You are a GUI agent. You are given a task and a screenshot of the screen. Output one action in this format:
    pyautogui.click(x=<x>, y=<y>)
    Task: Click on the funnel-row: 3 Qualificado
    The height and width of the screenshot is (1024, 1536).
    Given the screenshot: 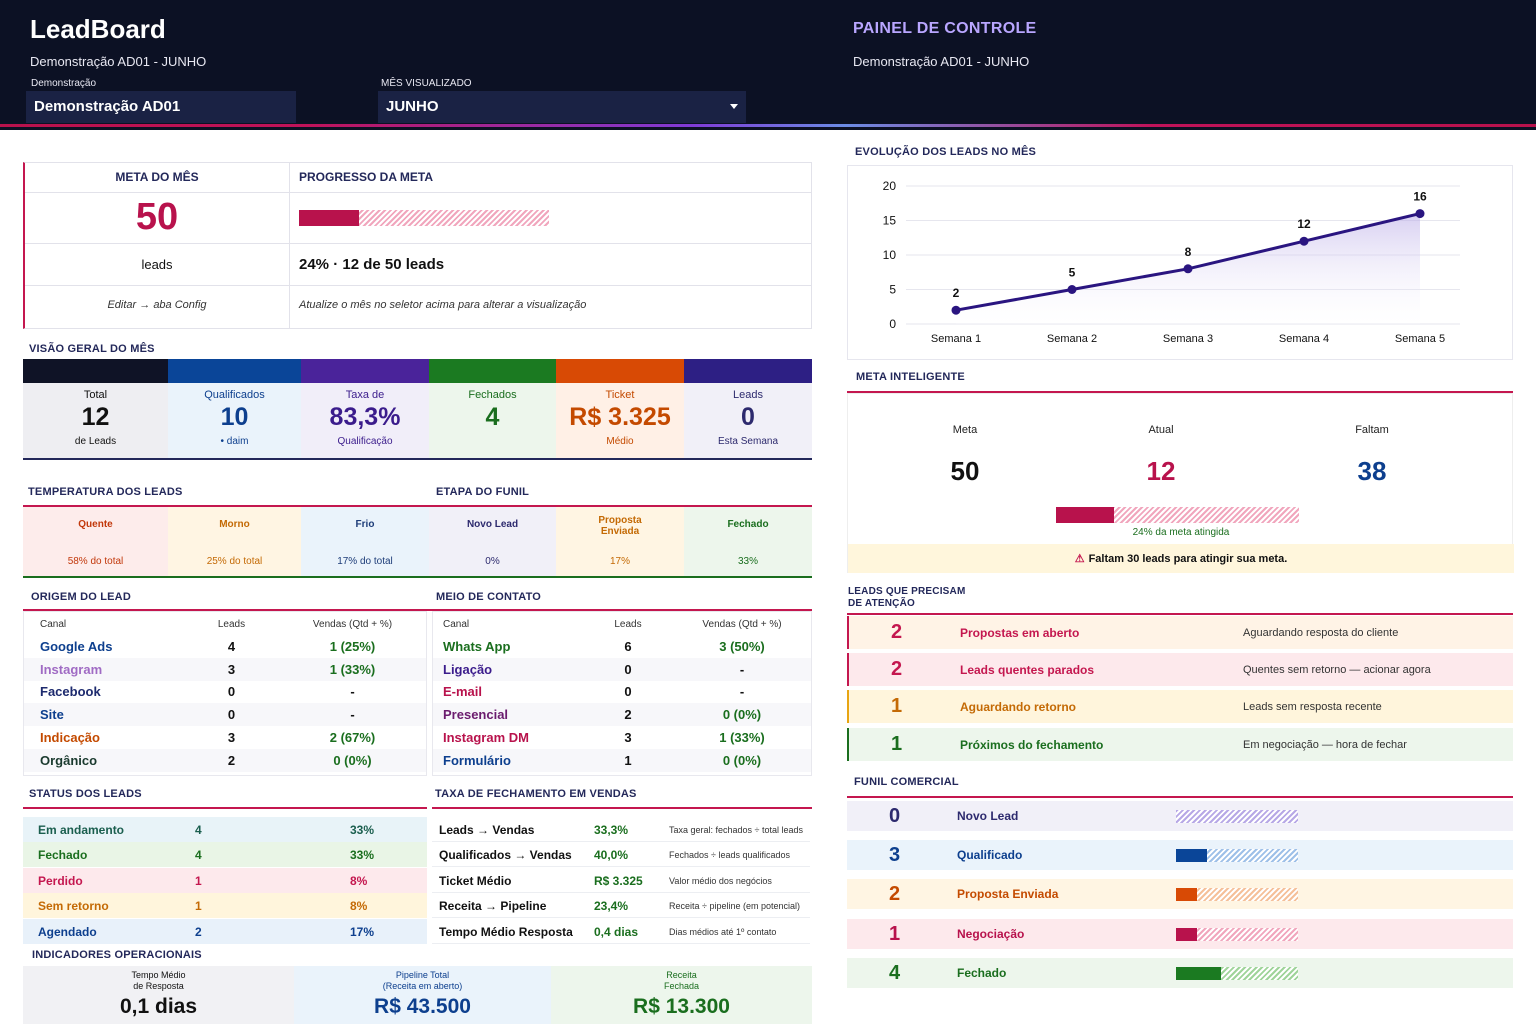 What is the action you would take?
    pyautogui.click(x=1180, y=855)
    